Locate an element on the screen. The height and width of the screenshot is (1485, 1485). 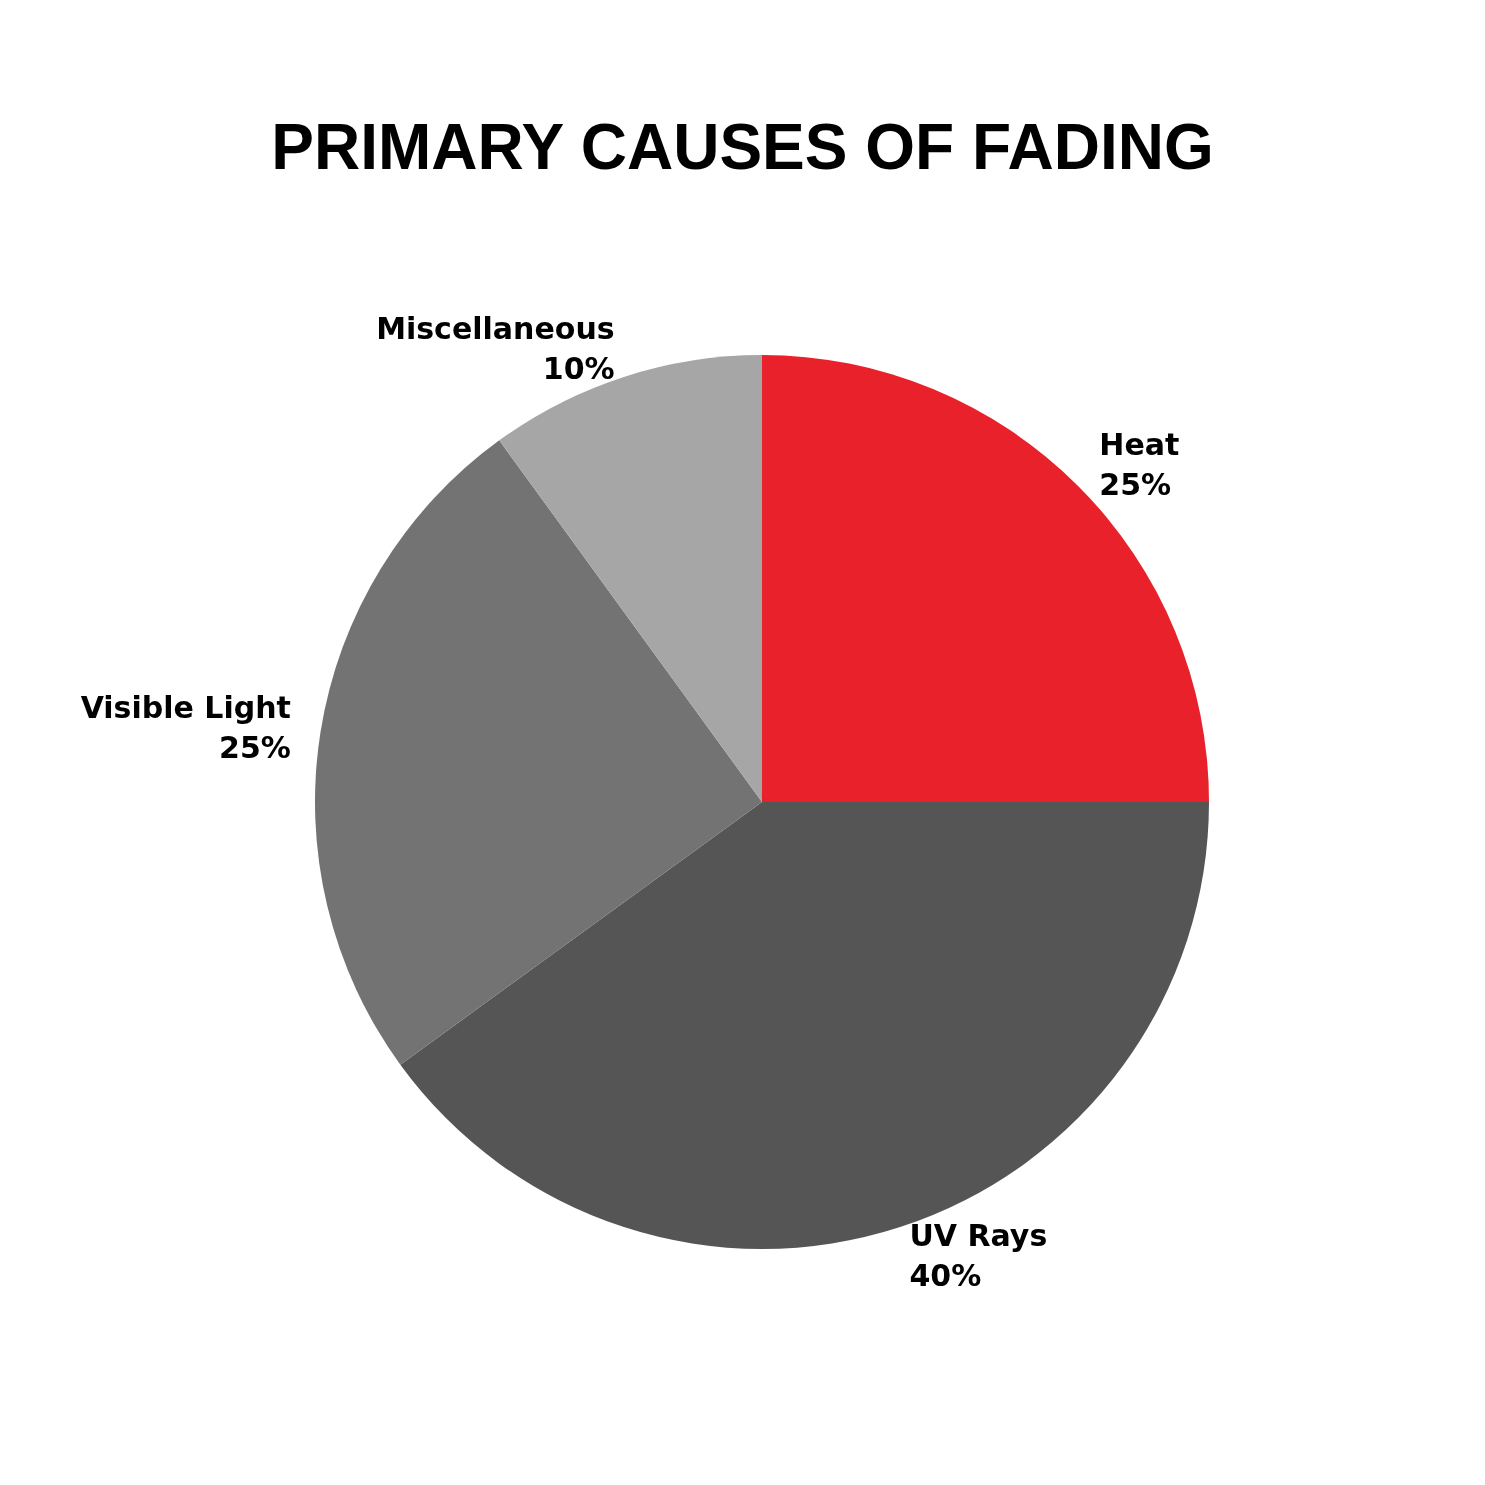
slice-label: Heat is located at coordinates (1139, 445).